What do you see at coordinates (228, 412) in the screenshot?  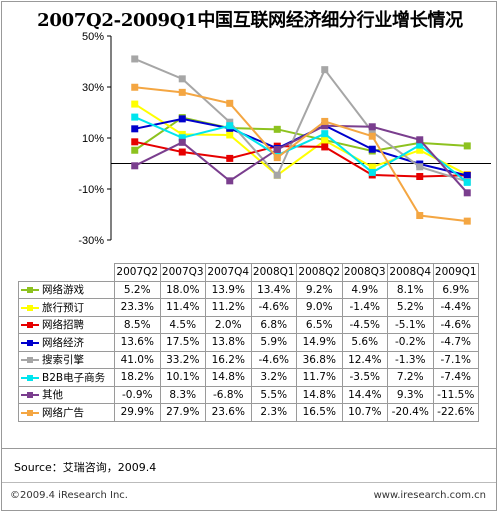 I see `data-value: 23.6%` at bounding box center [228, 412].